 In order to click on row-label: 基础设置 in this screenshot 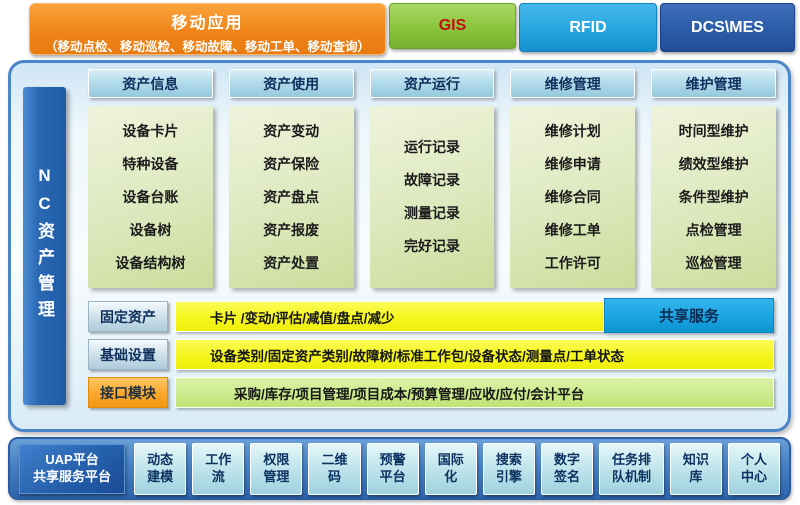, I will do `click(128, 354)`.